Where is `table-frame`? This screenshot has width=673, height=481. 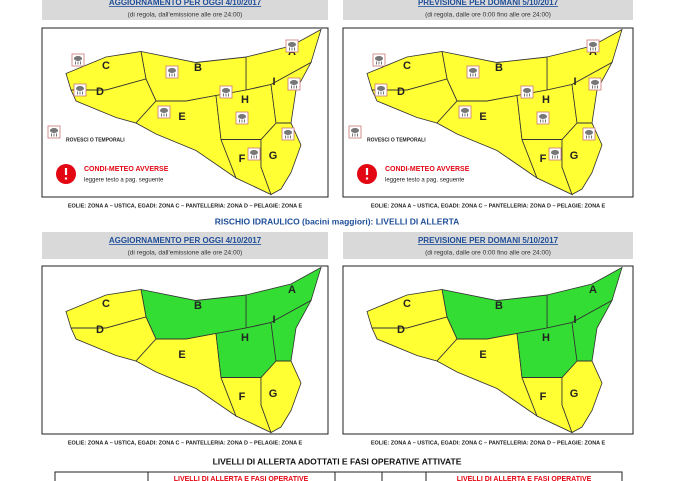 table-frame is located at coordinates (338, 476).